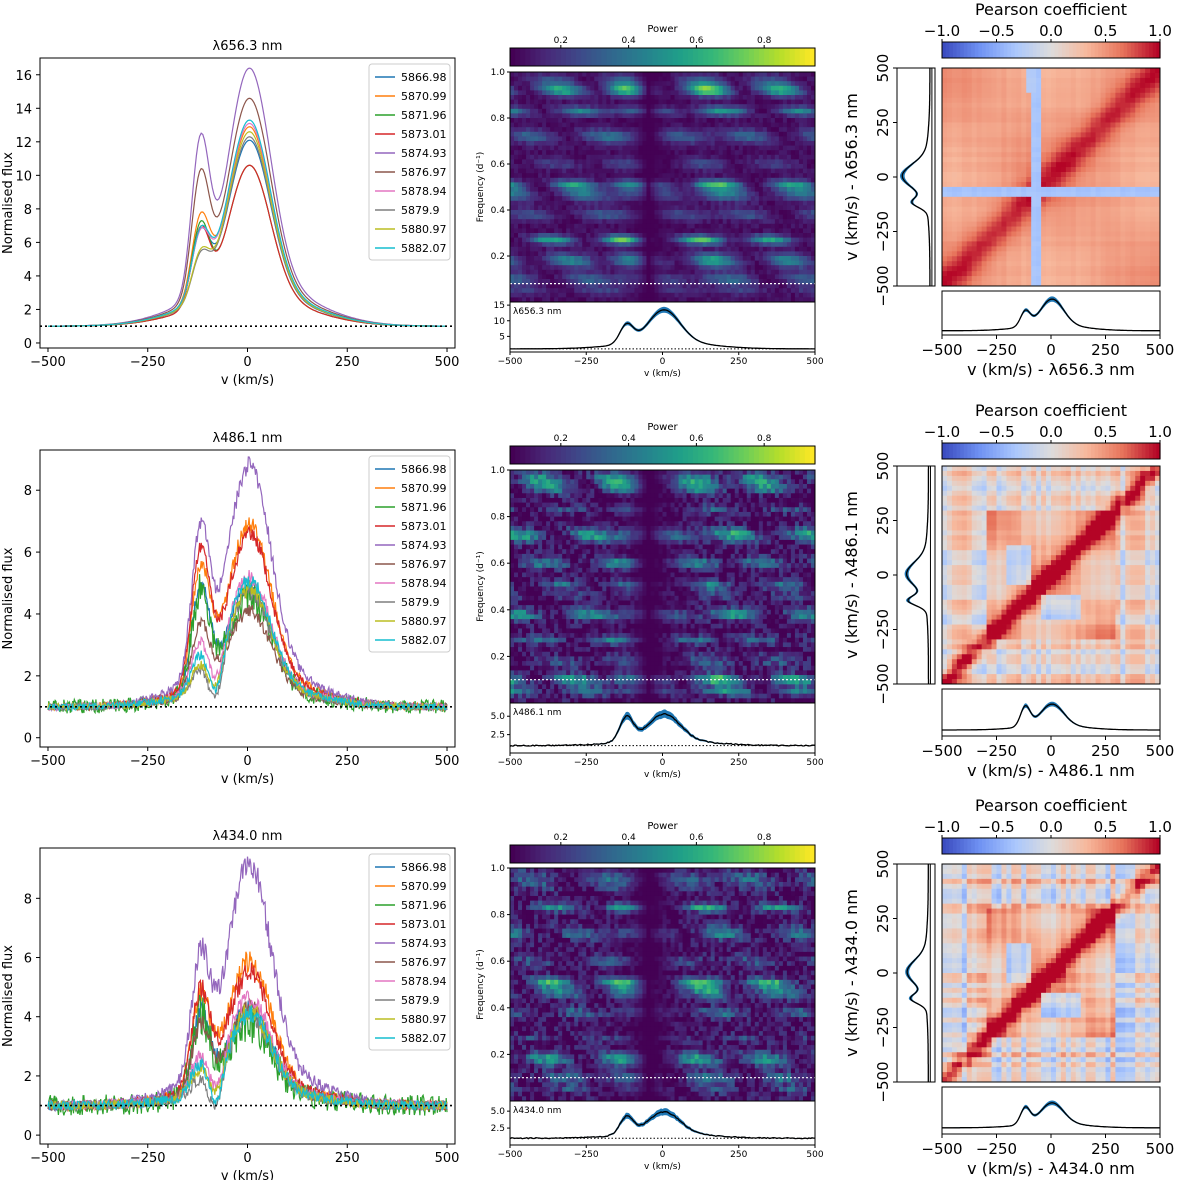 This screenshot has height=1180, width=1200. I want to click on legend-entry: 5870.99, so click(424, 886).